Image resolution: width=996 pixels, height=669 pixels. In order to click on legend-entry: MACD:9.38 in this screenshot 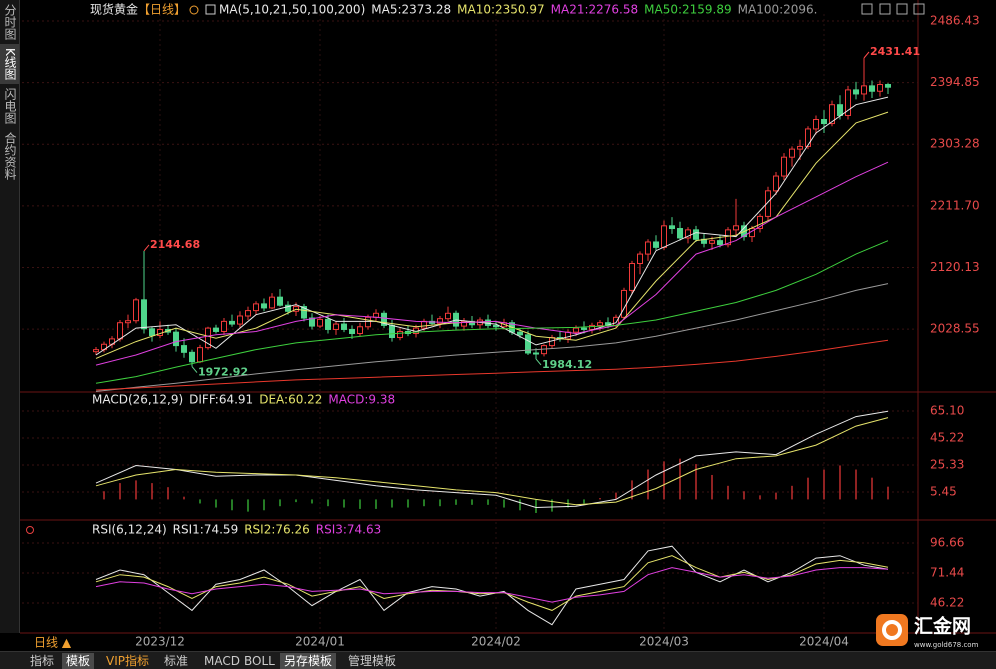, I will do `click(361, 400)`.